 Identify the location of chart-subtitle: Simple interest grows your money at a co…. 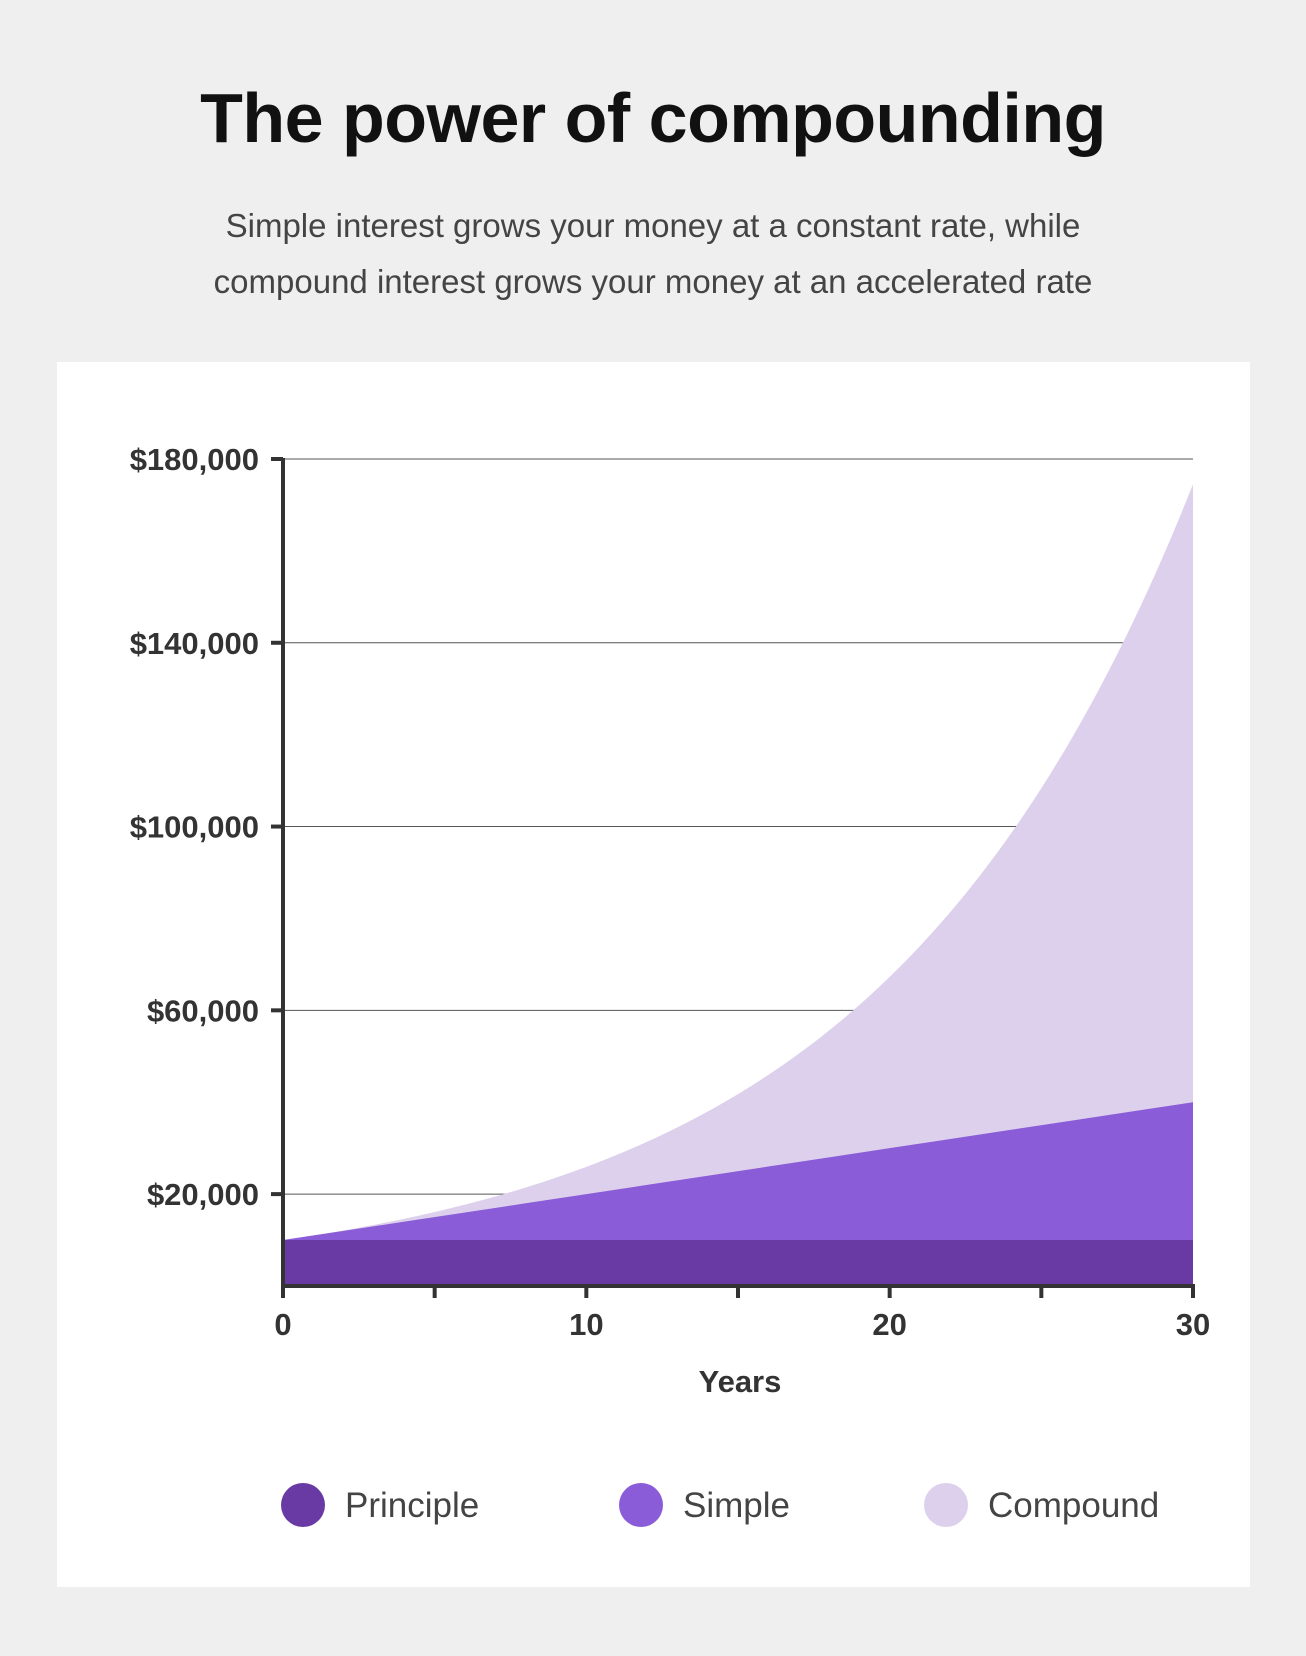
(653, 254).